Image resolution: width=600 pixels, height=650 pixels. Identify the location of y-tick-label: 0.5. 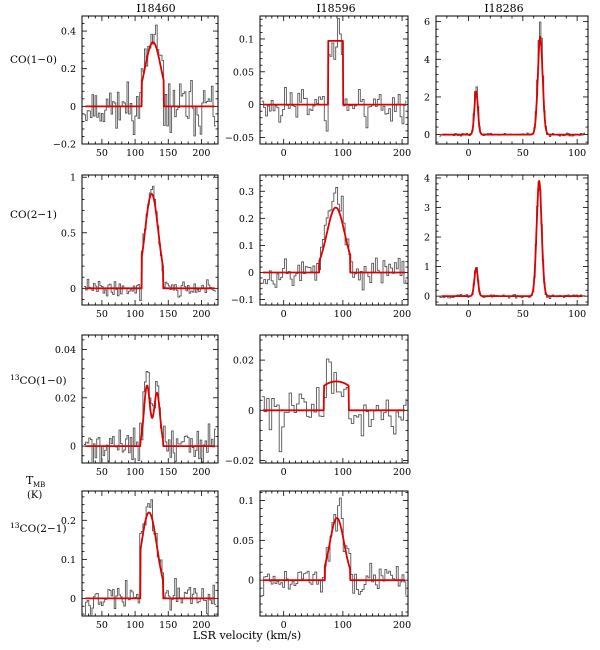
(68, 233).